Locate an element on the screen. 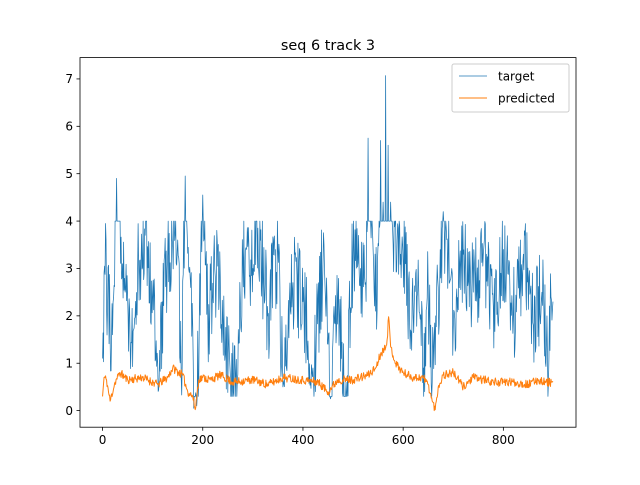 This screenshot has height=485, width=640. series-line-predicted is located at coordinates (328, 364).